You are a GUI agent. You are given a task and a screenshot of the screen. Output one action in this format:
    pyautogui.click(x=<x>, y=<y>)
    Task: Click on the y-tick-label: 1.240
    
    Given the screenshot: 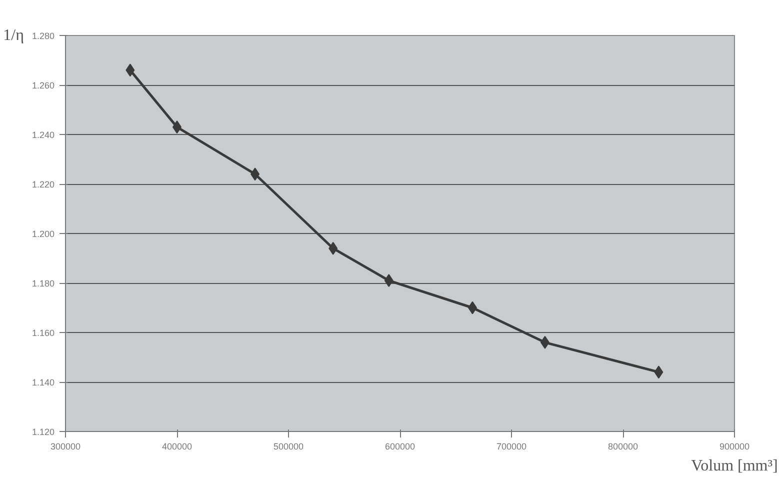 What is the action you would take?
    pyautogui.click(x=43, y=135)
    